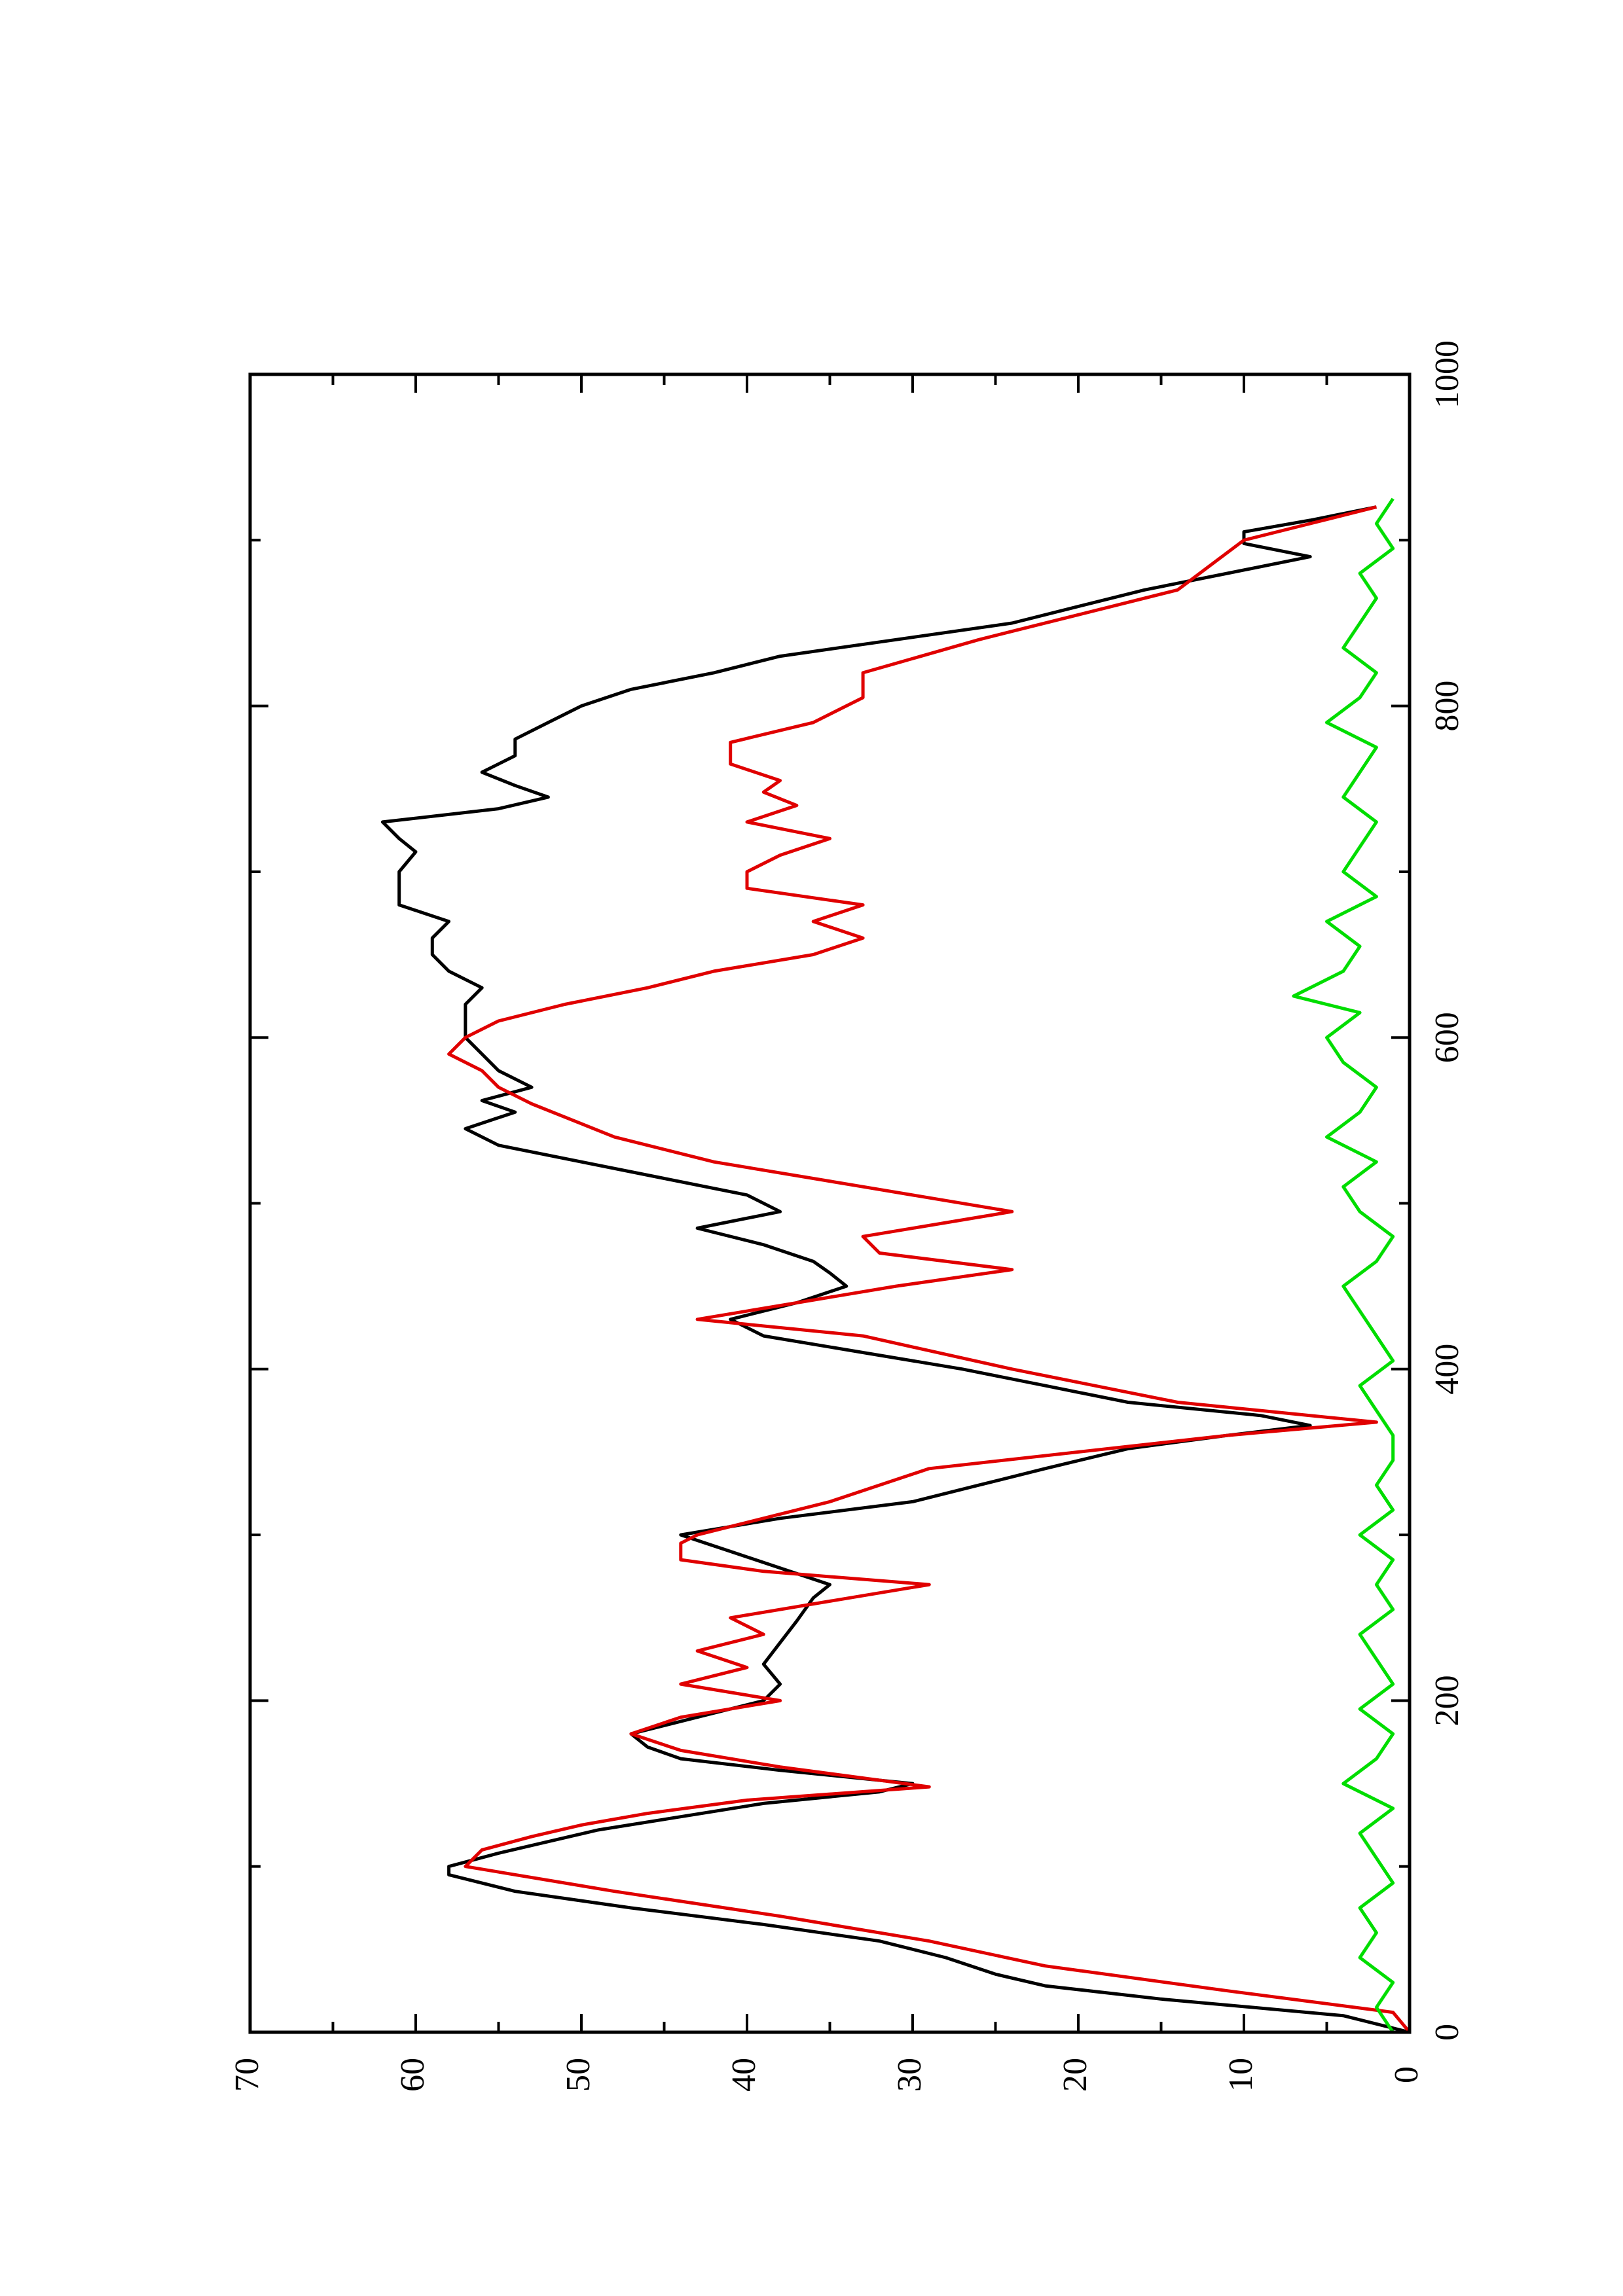  I want to click on y-tick-label: 30, so click(909, 2075).